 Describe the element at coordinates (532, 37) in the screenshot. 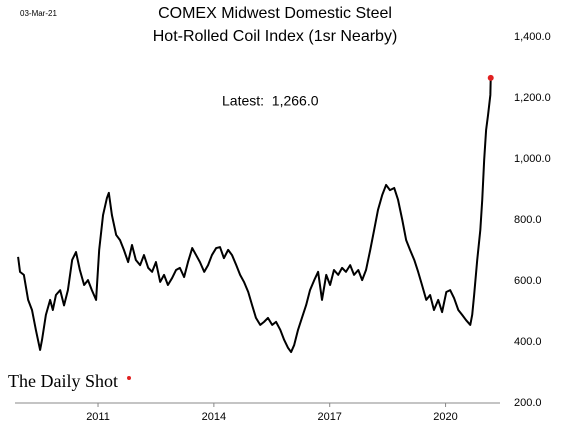

I see `y-tick-label: 1,400.0` at that location.